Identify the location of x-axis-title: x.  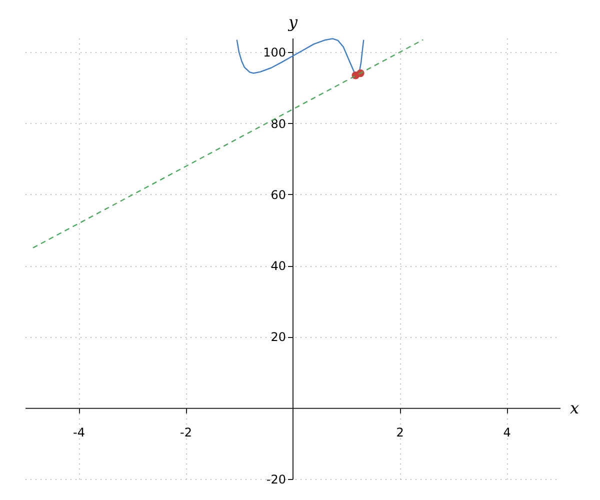
(575, 408).